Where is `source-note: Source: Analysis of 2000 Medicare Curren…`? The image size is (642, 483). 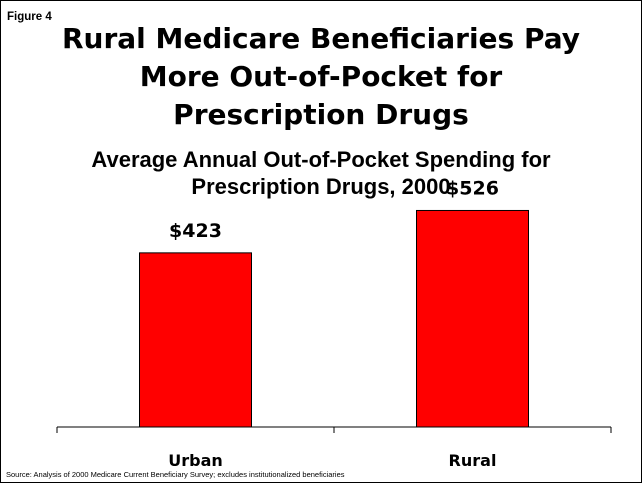
source-note: Source: Analysis of 2000 Medicare Curren… is located at coordinates (175, 474).